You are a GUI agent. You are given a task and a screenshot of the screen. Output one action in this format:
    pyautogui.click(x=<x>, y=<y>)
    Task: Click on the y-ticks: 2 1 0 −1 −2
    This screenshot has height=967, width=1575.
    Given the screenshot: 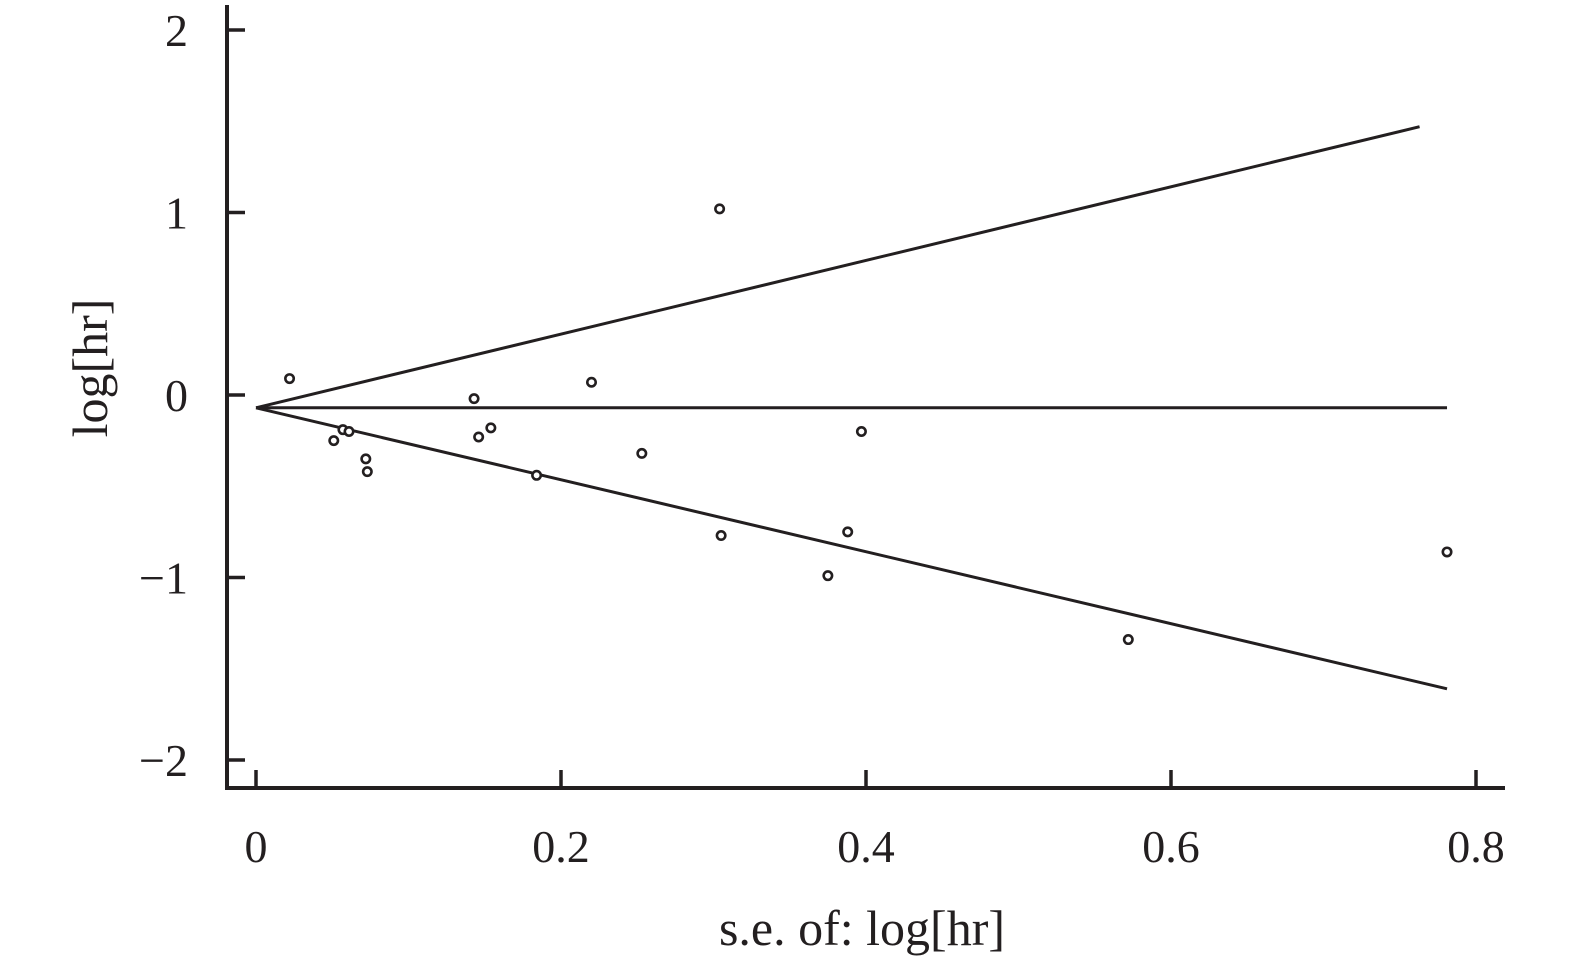 What is the action you would take?
    pyautogui.click(x=192, y=395)
    